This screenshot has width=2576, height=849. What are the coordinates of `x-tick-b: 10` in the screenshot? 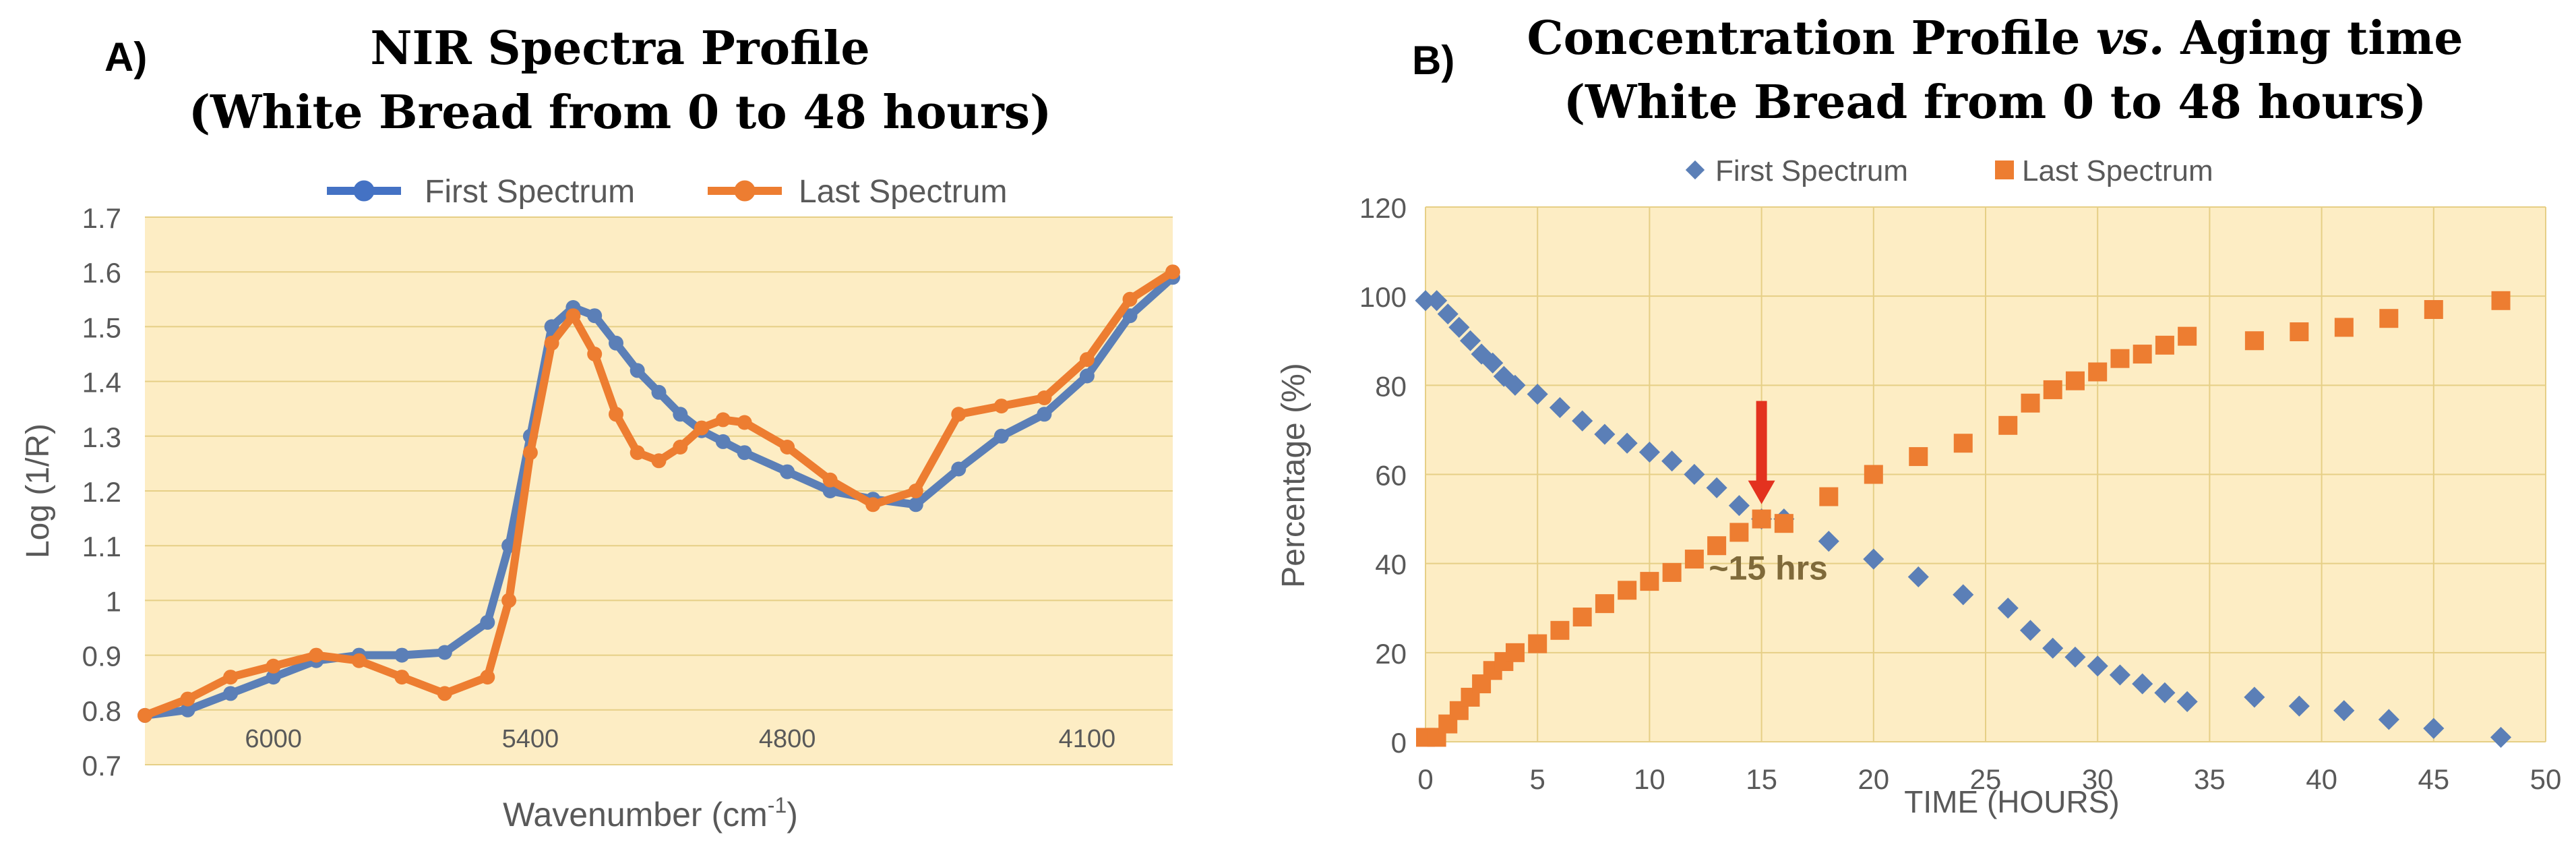 It's located at (1649, 779).